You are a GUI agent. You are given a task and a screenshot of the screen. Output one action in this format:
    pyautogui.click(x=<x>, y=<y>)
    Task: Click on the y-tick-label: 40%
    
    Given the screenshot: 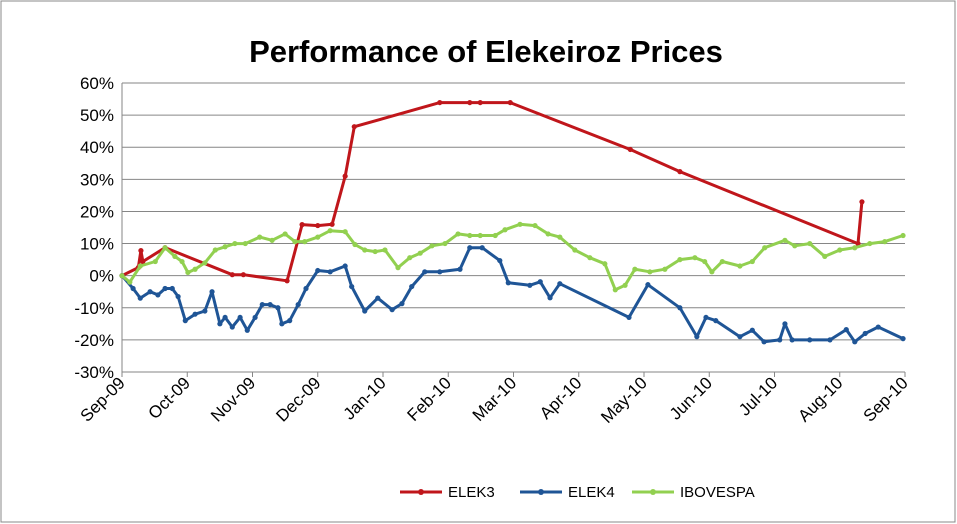 What is the action you would take?
    pyautogui.click(x=97, y=147)
    